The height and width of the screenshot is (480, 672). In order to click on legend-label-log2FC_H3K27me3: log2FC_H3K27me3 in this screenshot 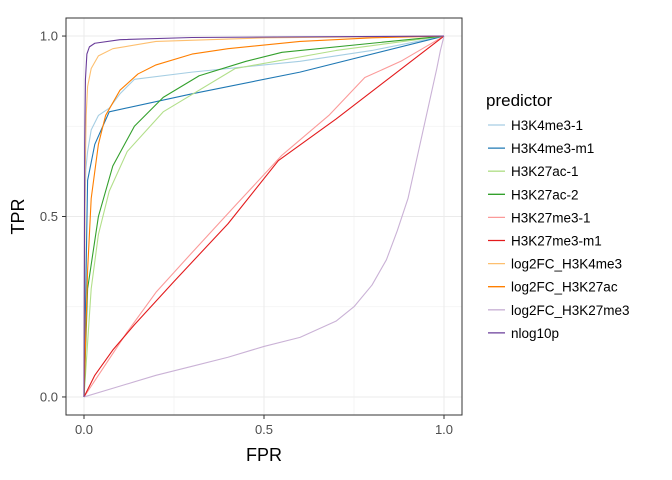, I will do `click(570, 310)`.